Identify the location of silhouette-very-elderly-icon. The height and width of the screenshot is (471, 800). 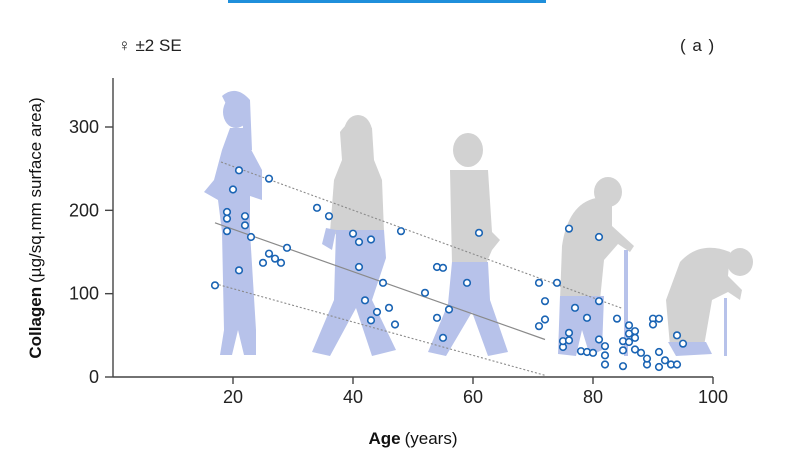
(709, 301).